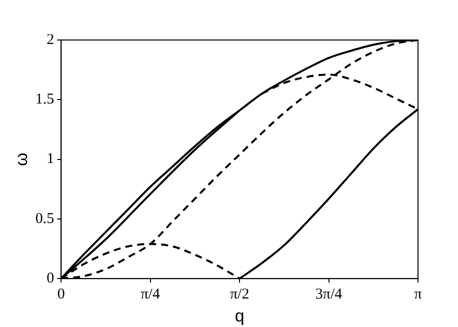  I want to click on x-tick-label: π/2, so click(240, 294).